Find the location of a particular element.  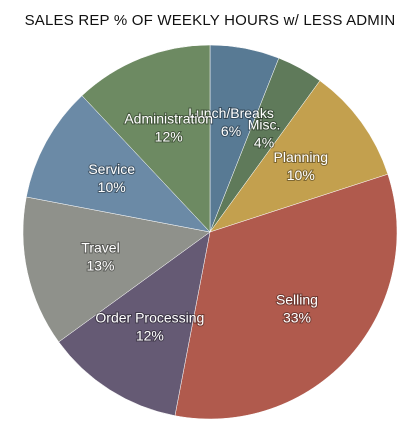

slice-label-order-processing: Order Processing is located at coordinates (149, 318).